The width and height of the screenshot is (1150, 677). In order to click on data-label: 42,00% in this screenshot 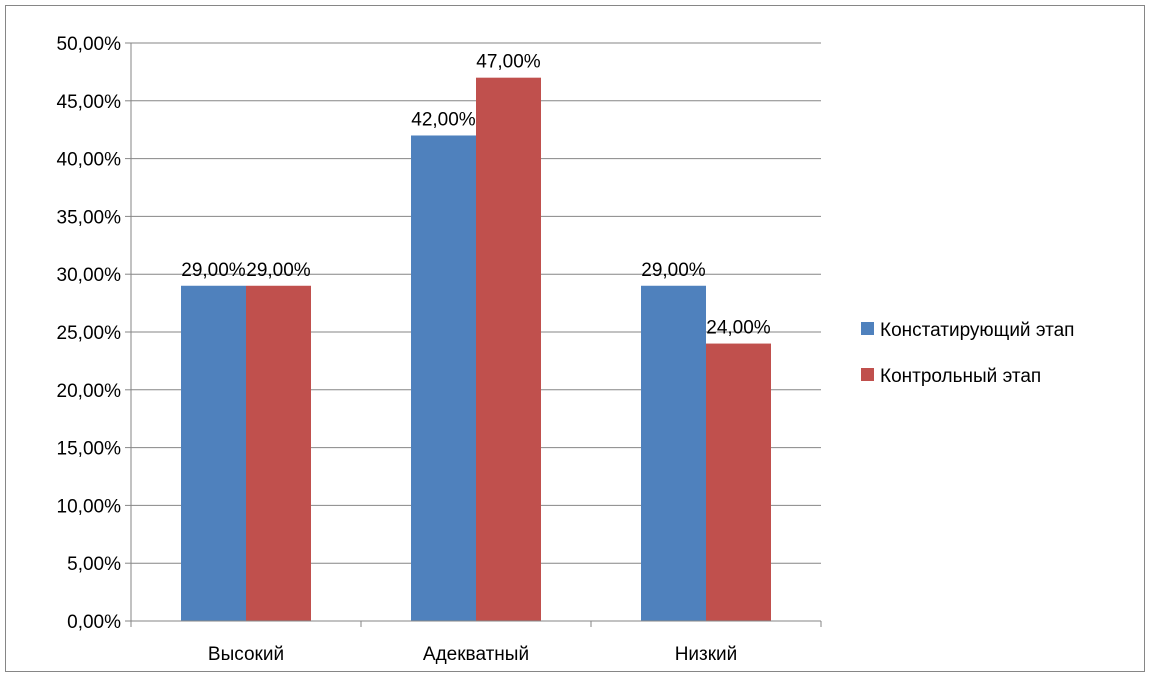, I will do `click(443, 119)`.